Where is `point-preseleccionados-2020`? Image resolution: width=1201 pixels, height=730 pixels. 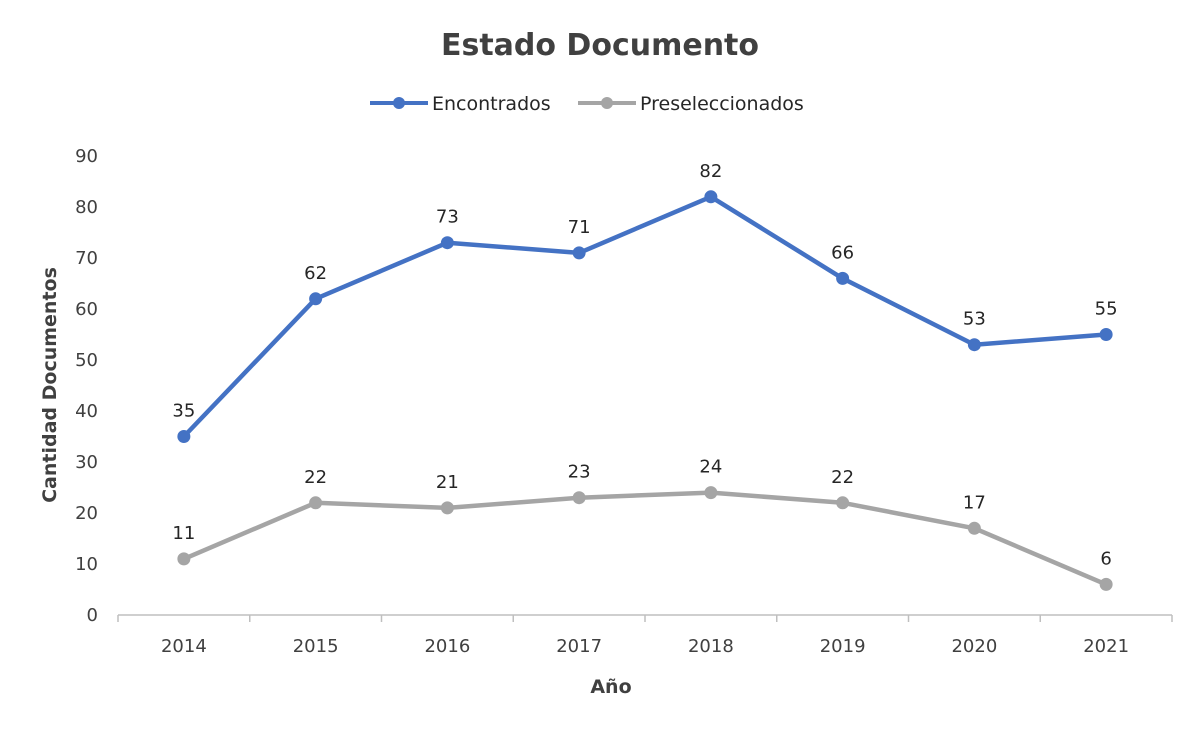 point-preseleccionados-2020 is located at coordinates (974, 528).